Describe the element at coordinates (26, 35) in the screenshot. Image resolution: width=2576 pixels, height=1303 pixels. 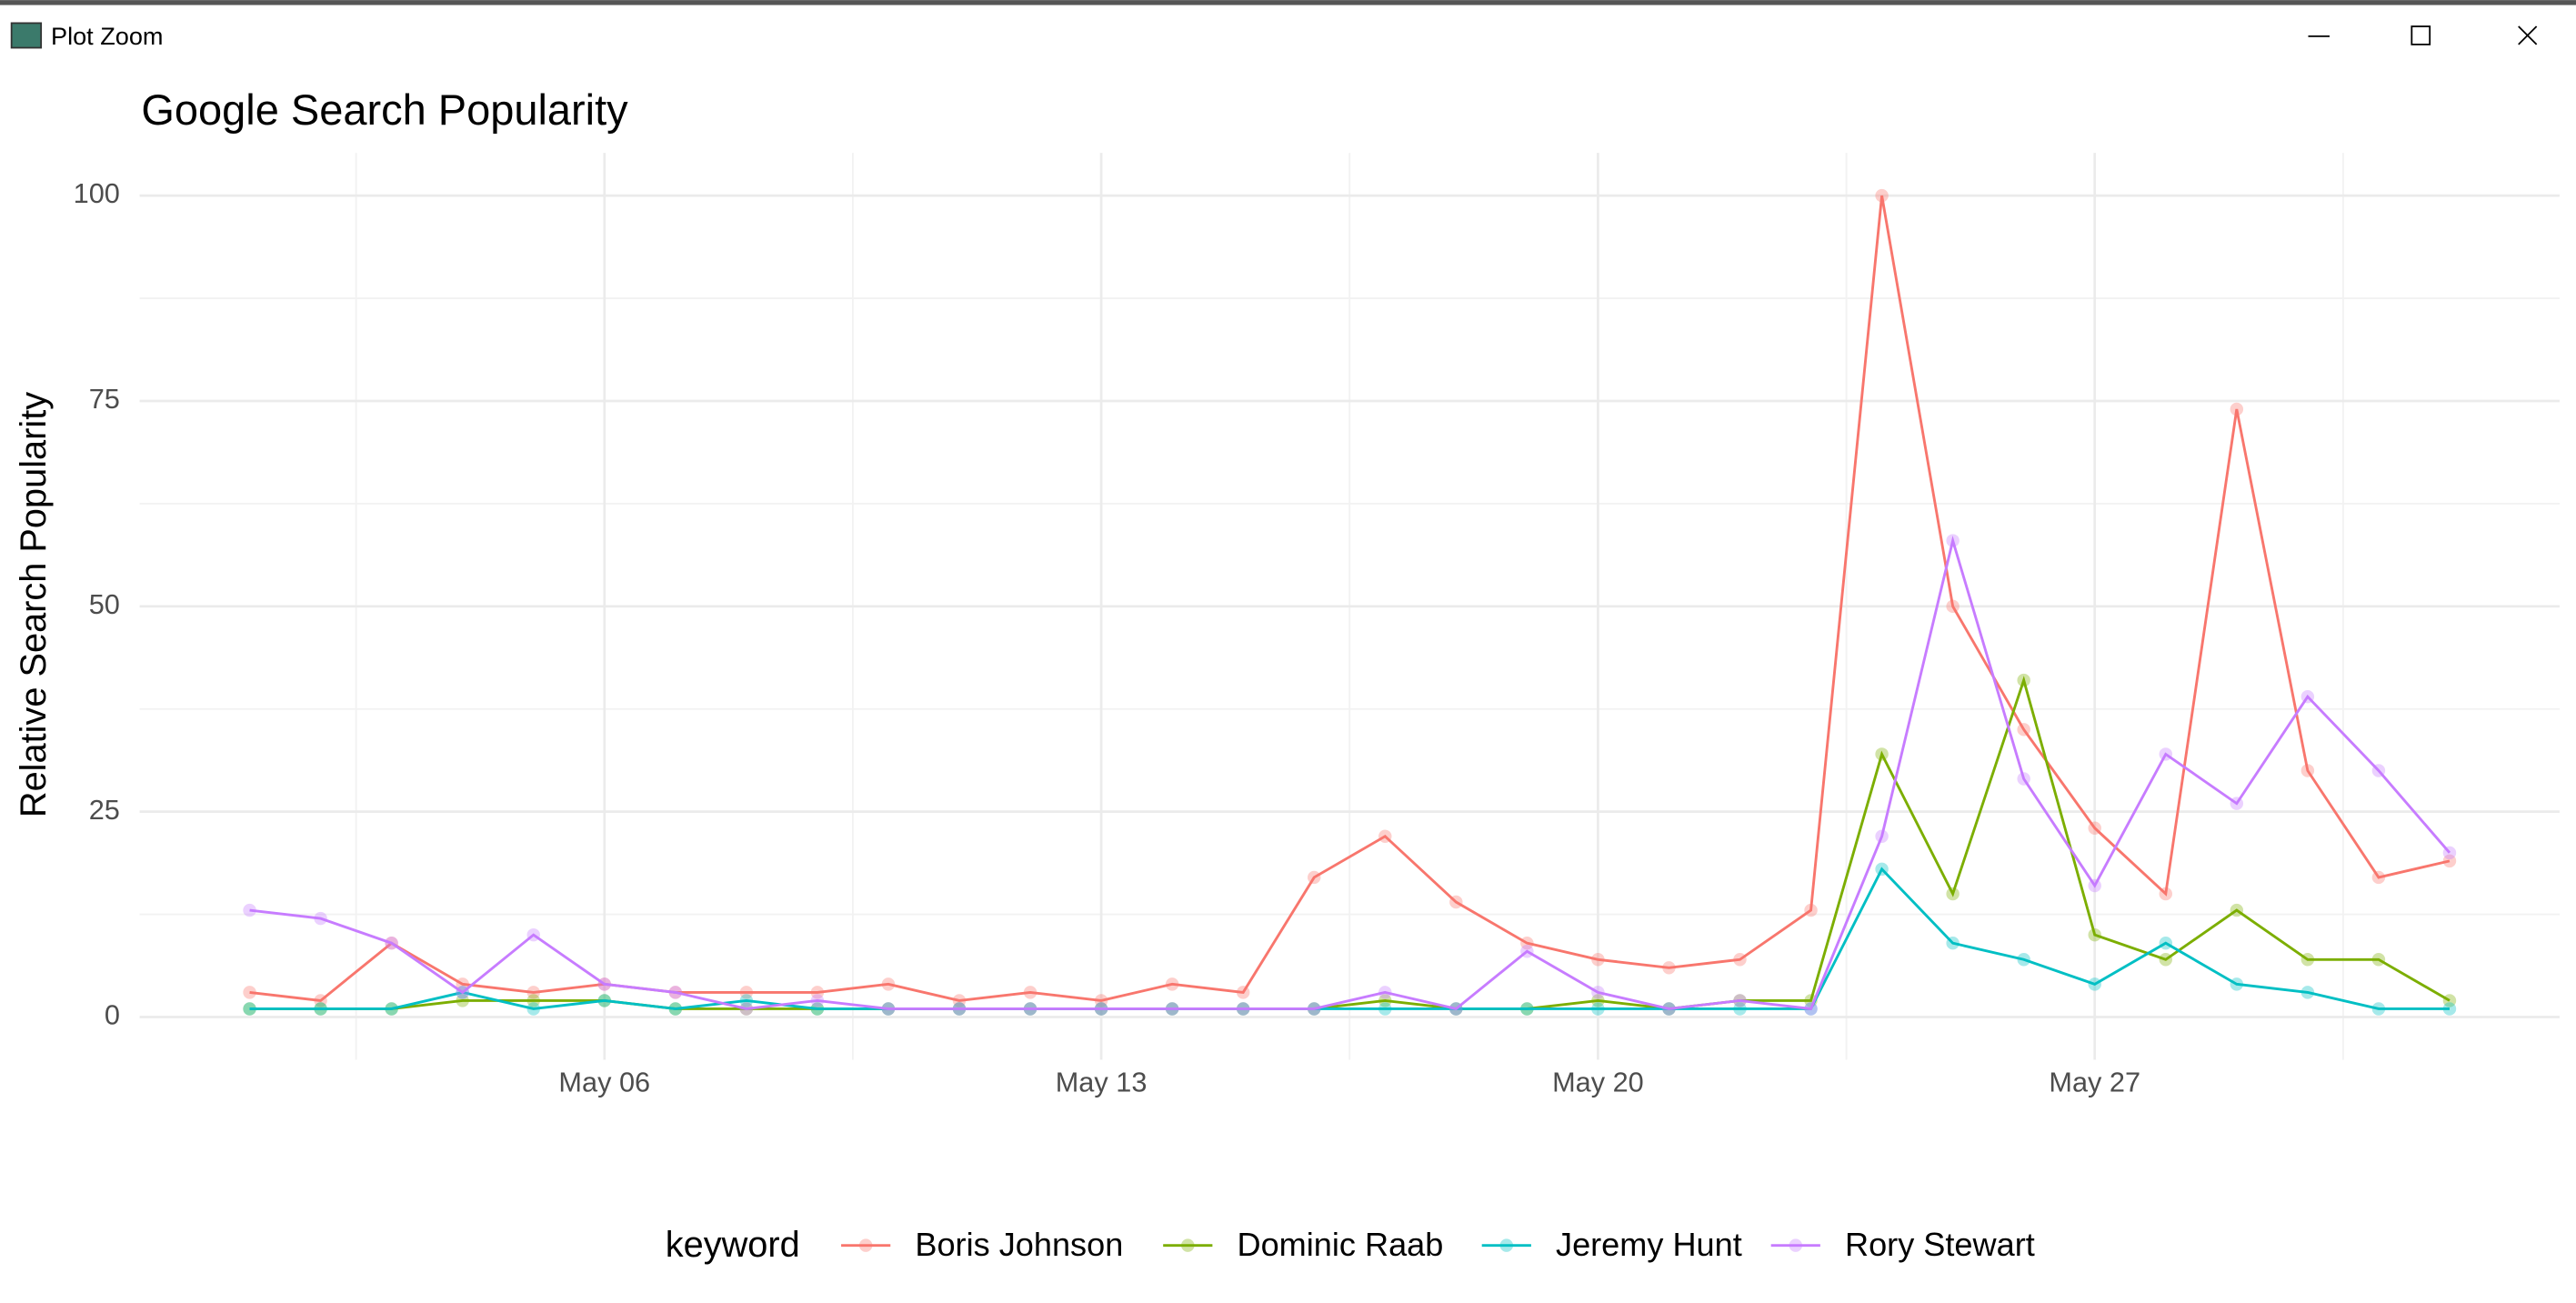
I see `window-icon` at that location.